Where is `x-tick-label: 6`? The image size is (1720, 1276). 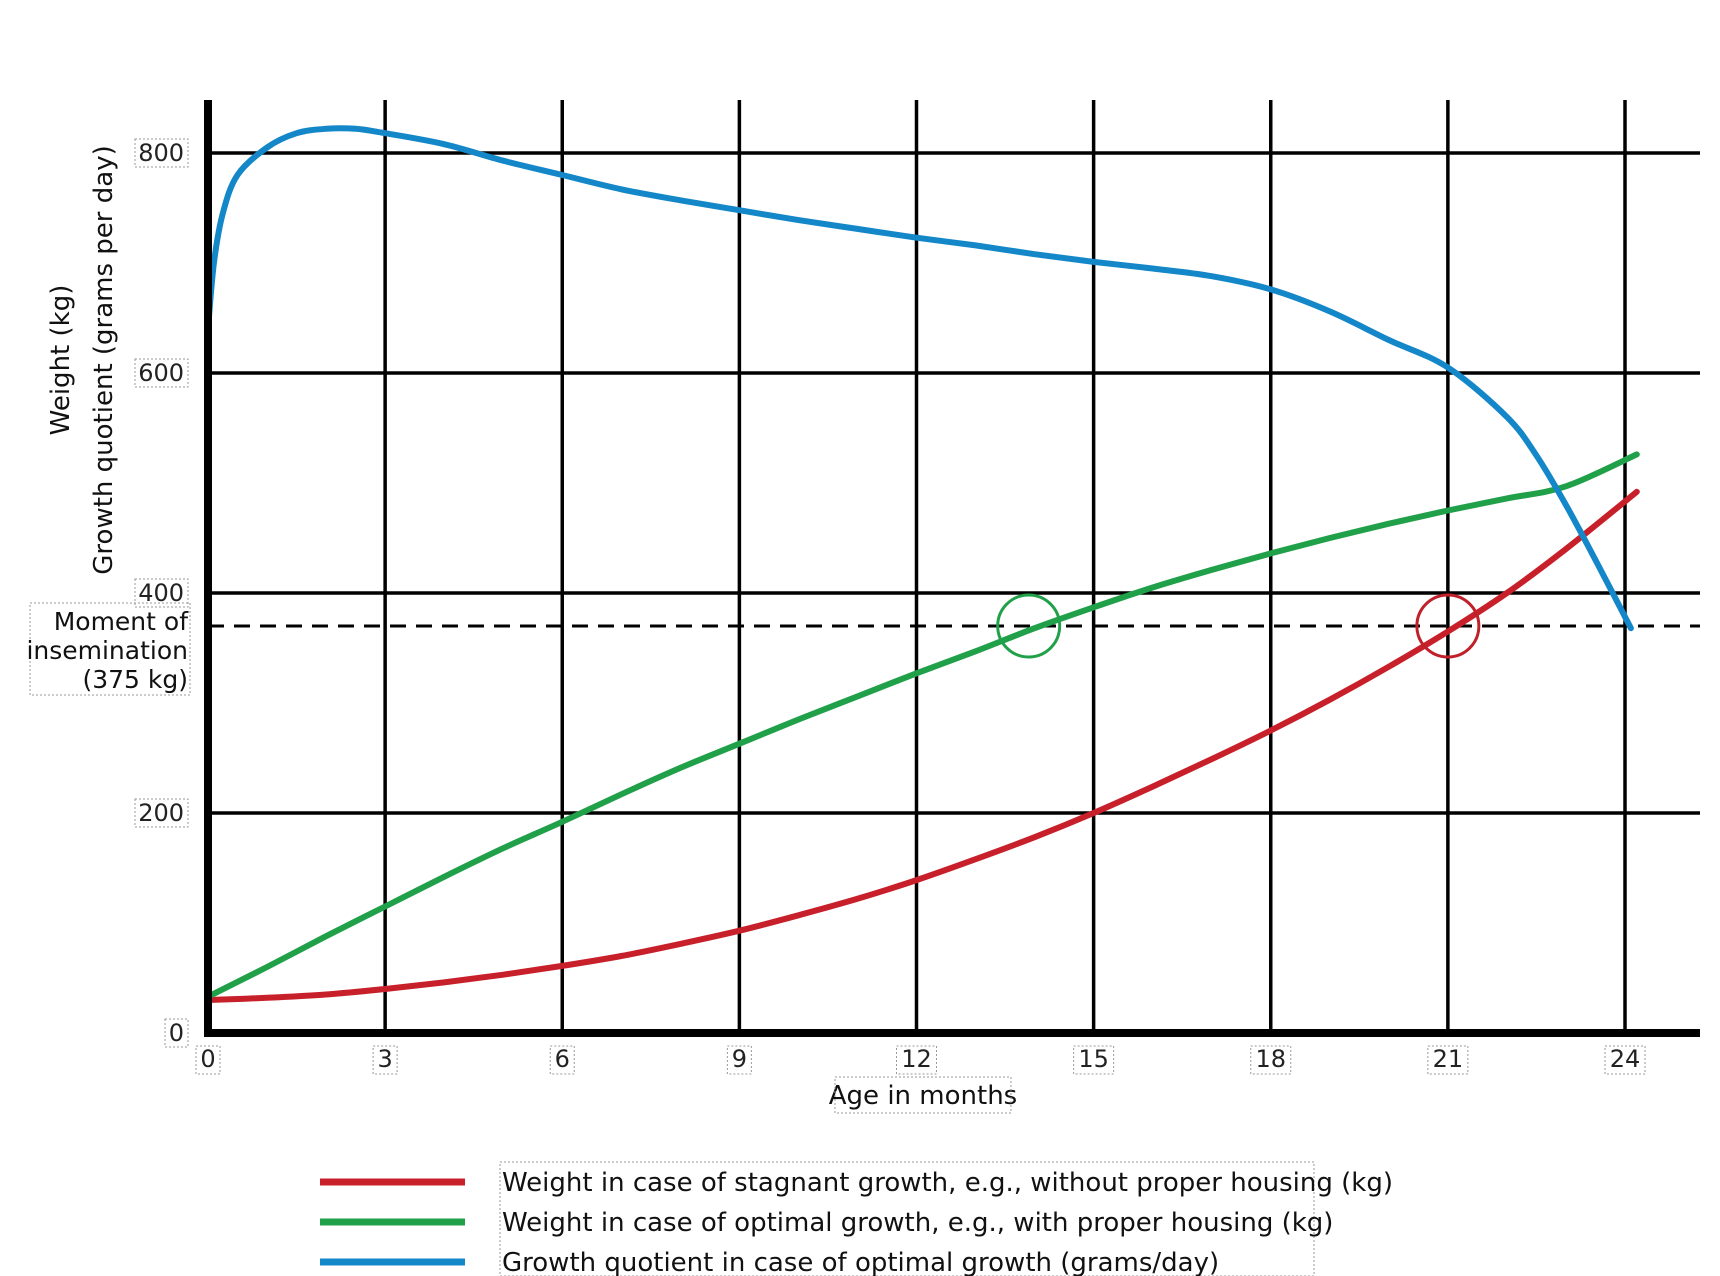
x-tick-label: 6 is located at coordinates (562, 1059).